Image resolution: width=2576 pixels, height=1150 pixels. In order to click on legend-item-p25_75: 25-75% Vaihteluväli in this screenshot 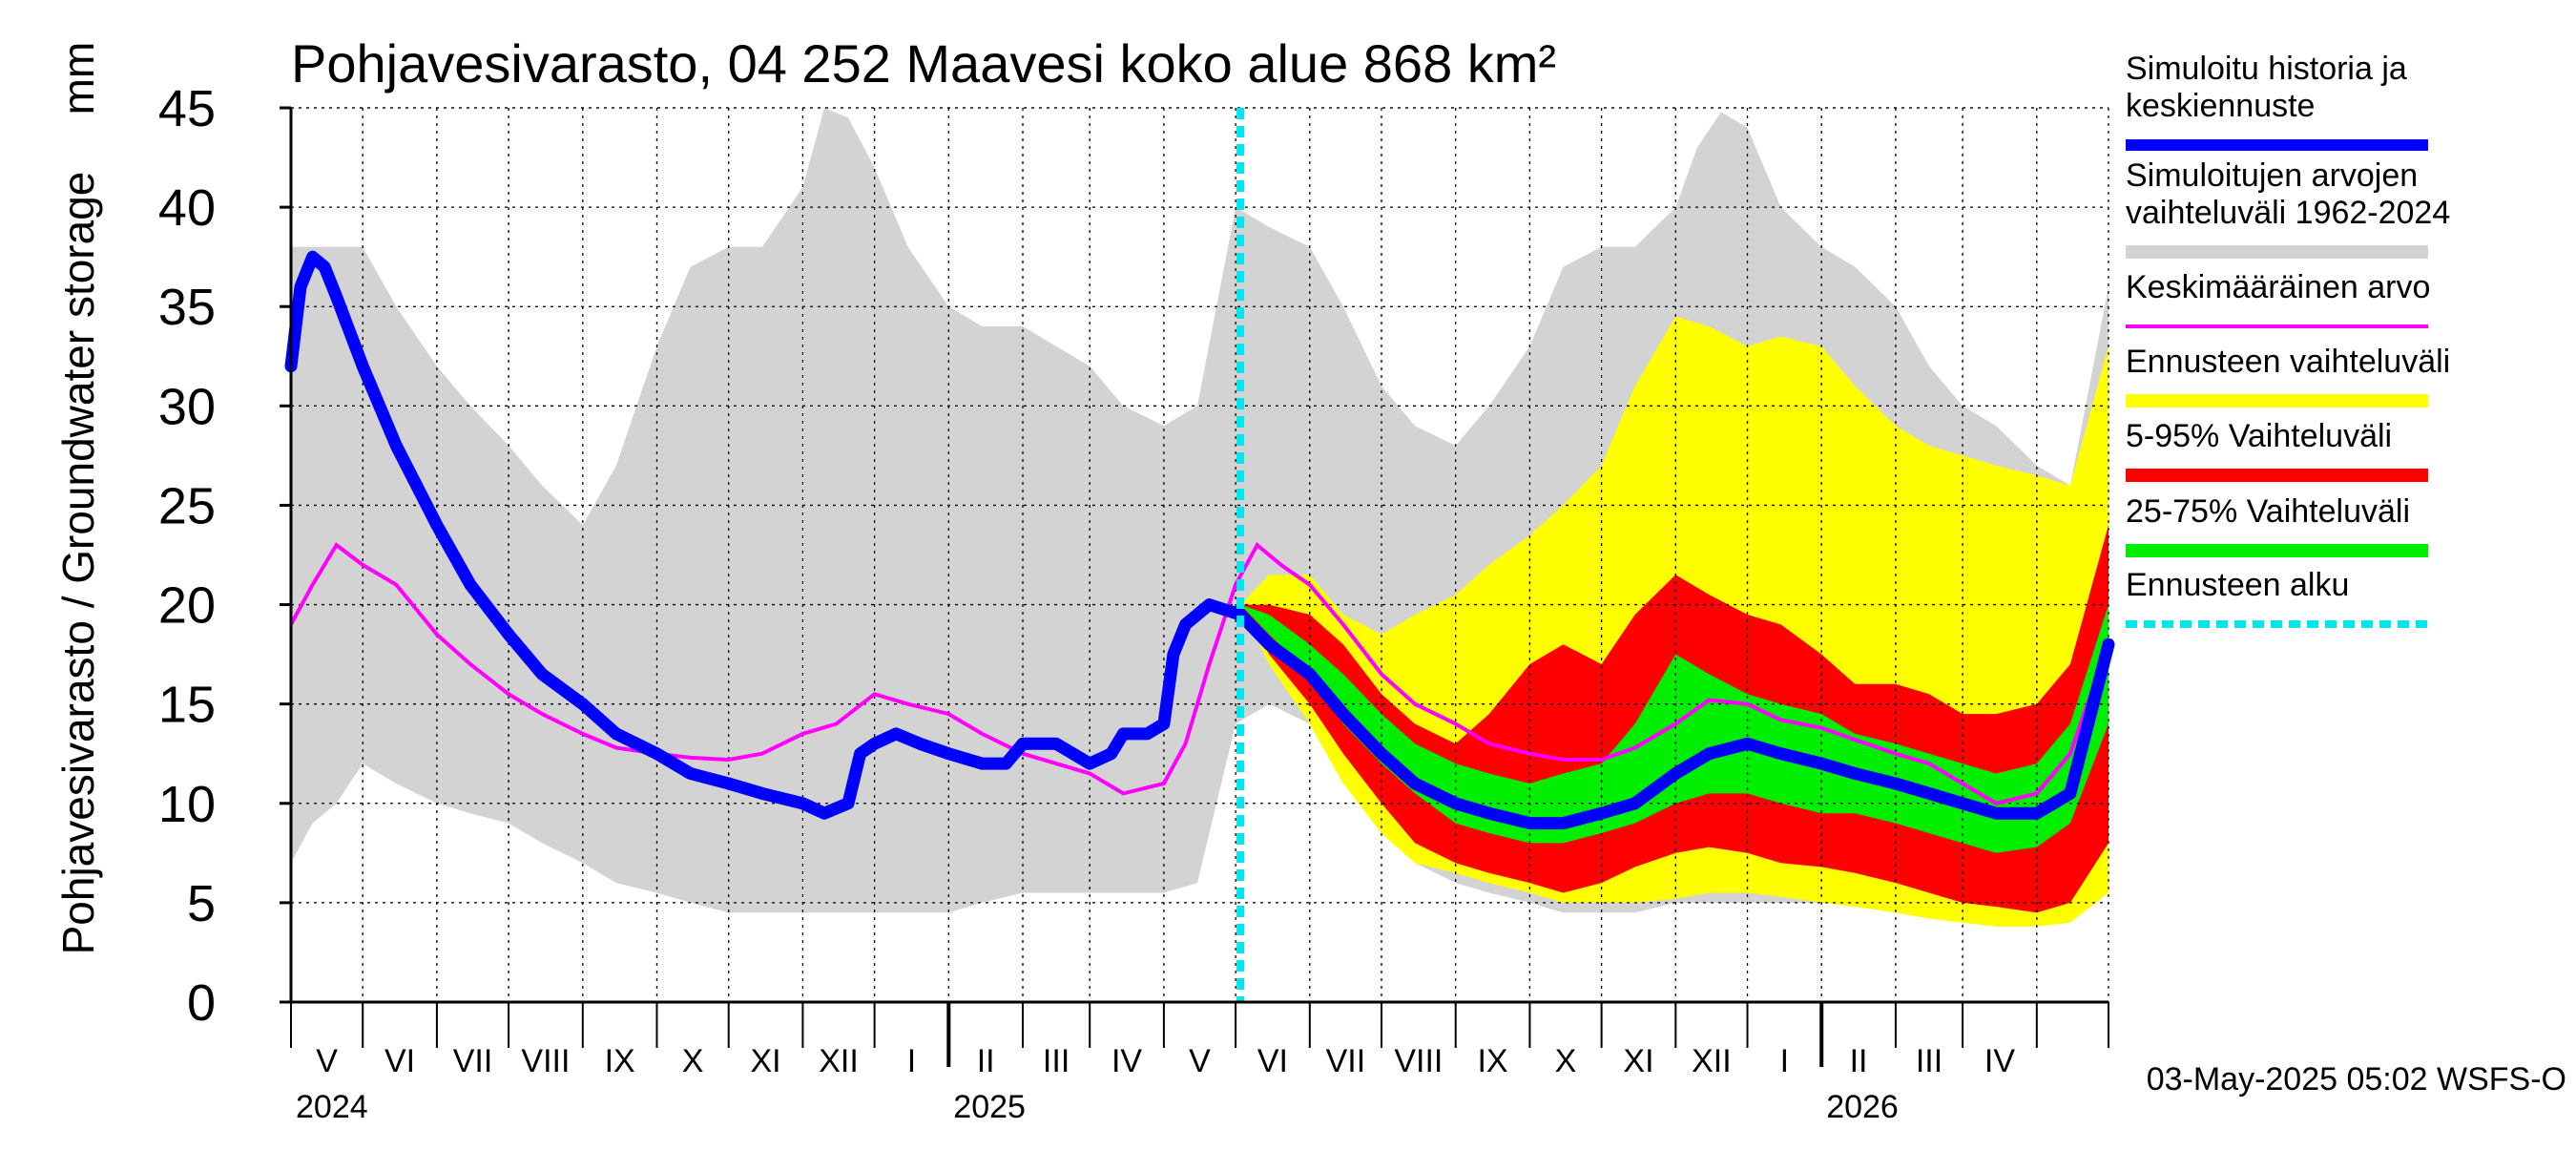, I will do `click(2277, 525)`.